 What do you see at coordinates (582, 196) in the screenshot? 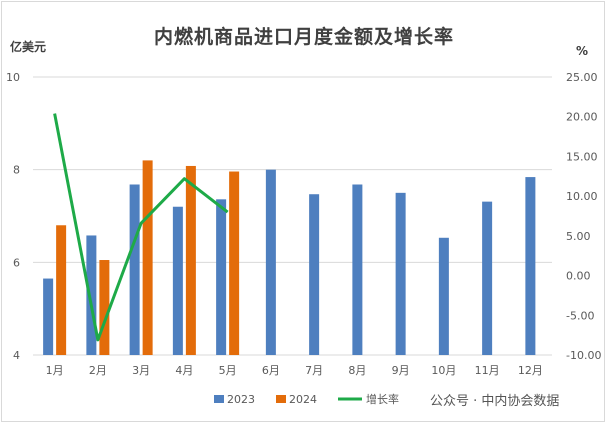
I see `right-tick-label: 10.00` at bounding box center [582, 196].